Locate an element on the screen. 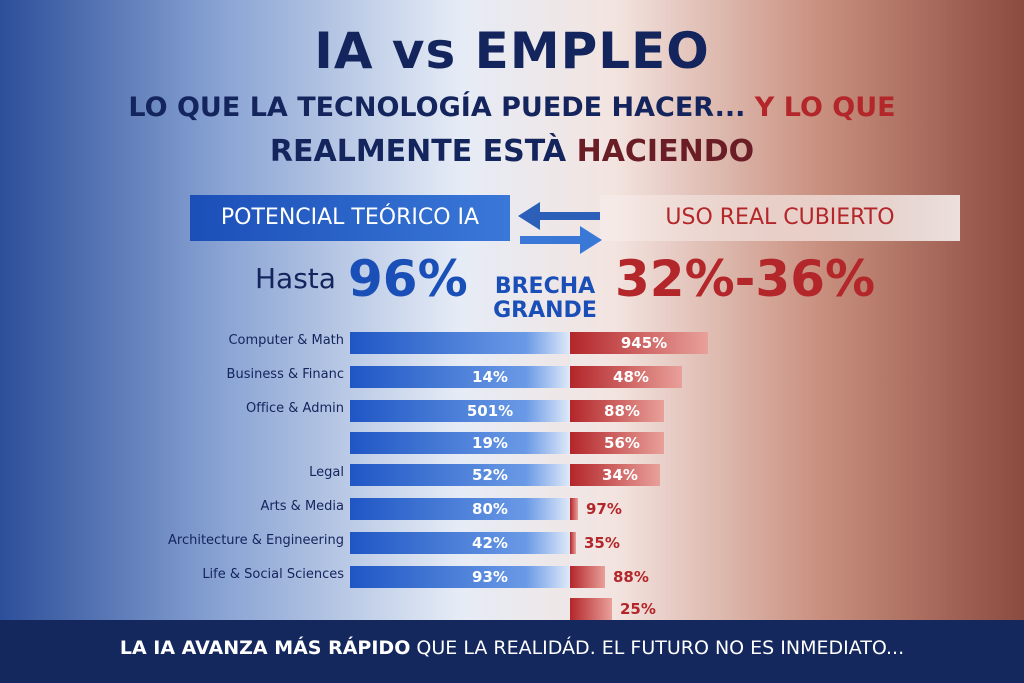 This screenshot has width=1024, height=683. row-label: Business & Financ is located at coordinates (285, 374).